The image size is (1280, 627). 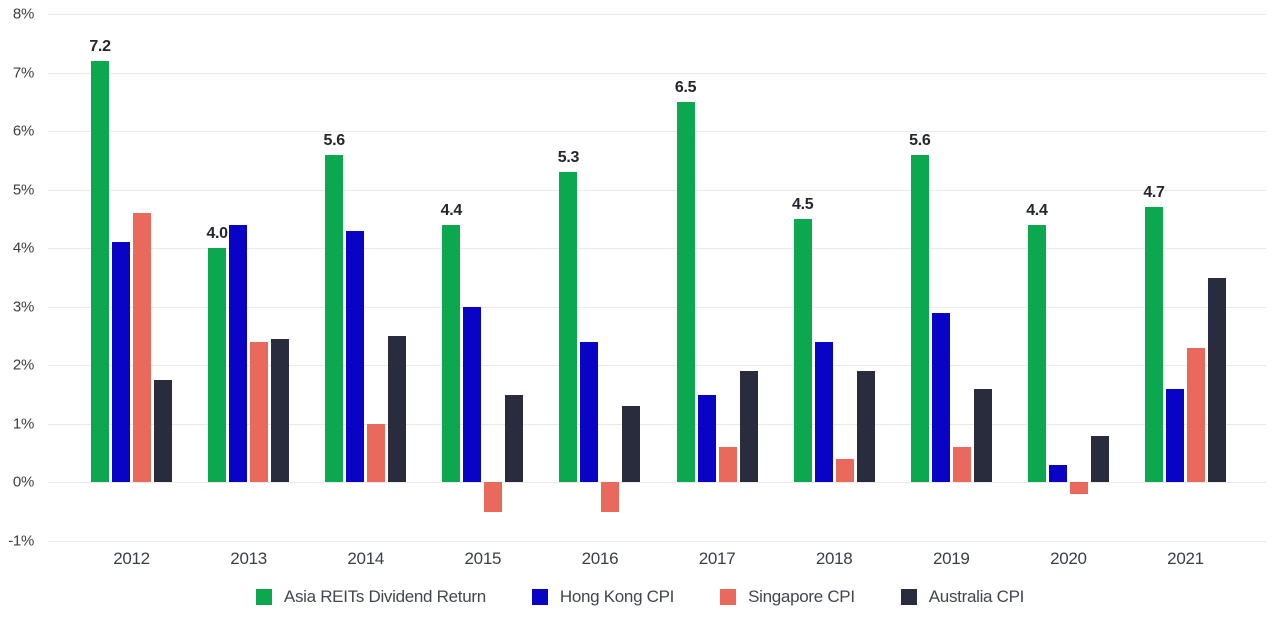 I want to click on x-tick-label-2015: 2015, so click(x=483, y=558).